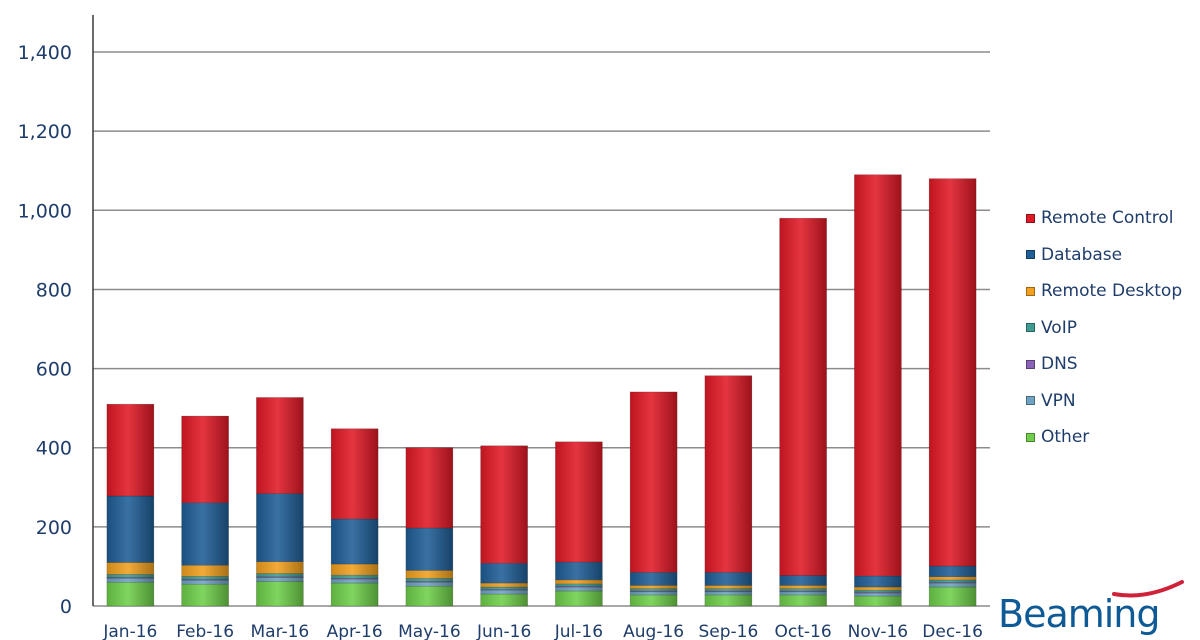 The height and width of the screenshot is (640, 1200). Describe the element at coordinates (578, 631) in the screenshot. I see `x-tick-label: Jul-16` at that location.